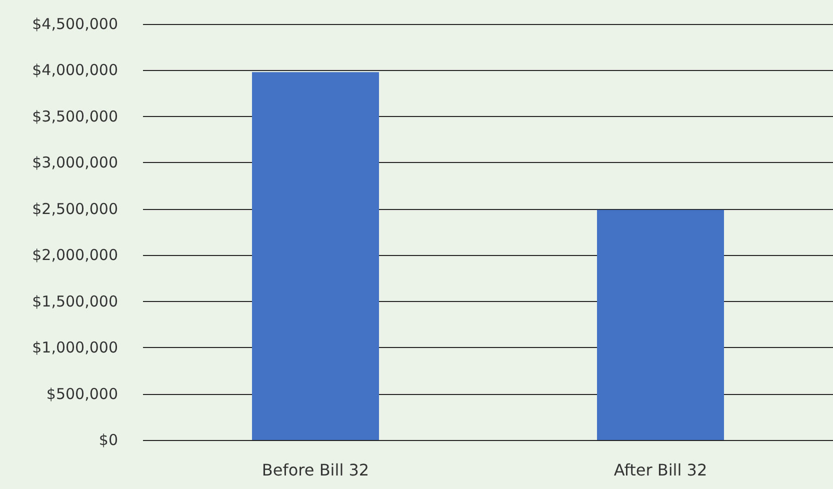  Describe the element at coordinates (75, 255) in the screenshot. I see `y-tick-label: $2,000,000` at that location.